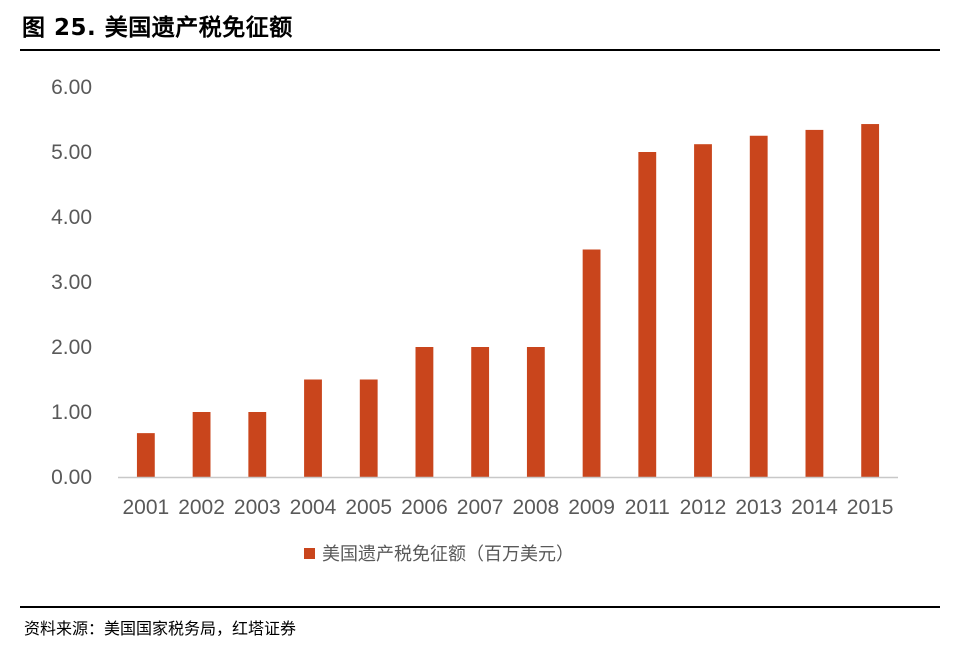 The height and width of the screenshot is (656, 960). What do you see at coordinates (160, 628) in the screenshot?
I see `source-note: 资料来源：美国国家税务局，红塔证券` at bounding box center [160, 628].